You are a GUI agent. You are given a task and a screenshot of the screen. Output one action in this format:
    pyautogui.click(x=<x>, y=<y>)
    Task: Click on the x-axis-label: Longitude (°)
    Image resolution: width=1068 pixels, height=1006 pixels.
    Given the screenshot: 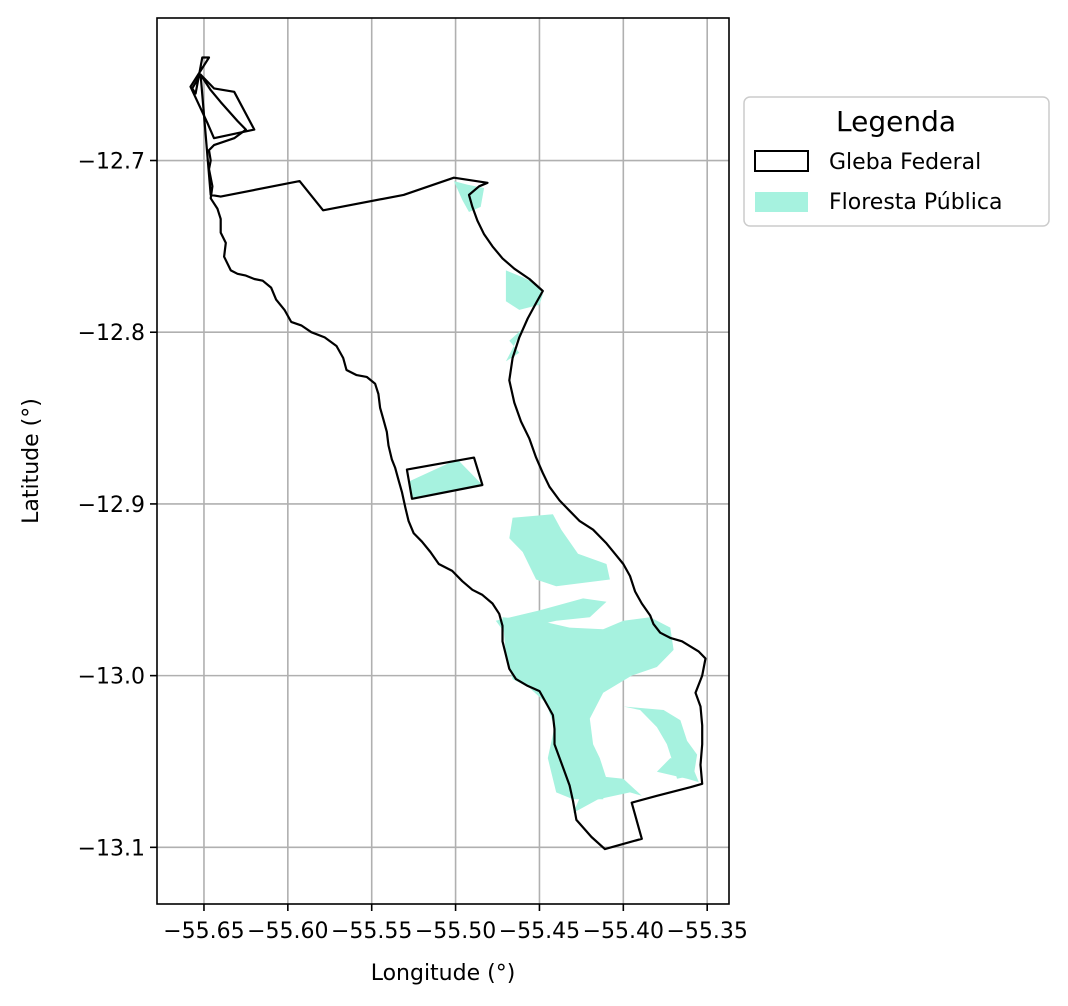 What is the action you would take?
    pyautogui.click(x=443, y=973)
    